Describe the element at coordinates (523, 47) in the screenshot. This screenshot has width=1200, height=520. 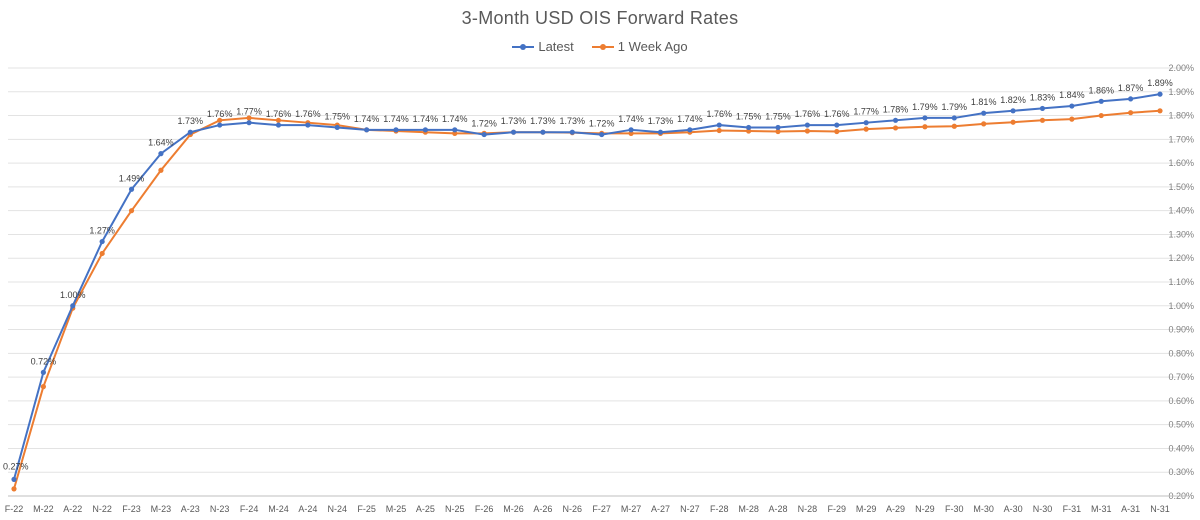
I see `legend-swatch-latest` at that location.